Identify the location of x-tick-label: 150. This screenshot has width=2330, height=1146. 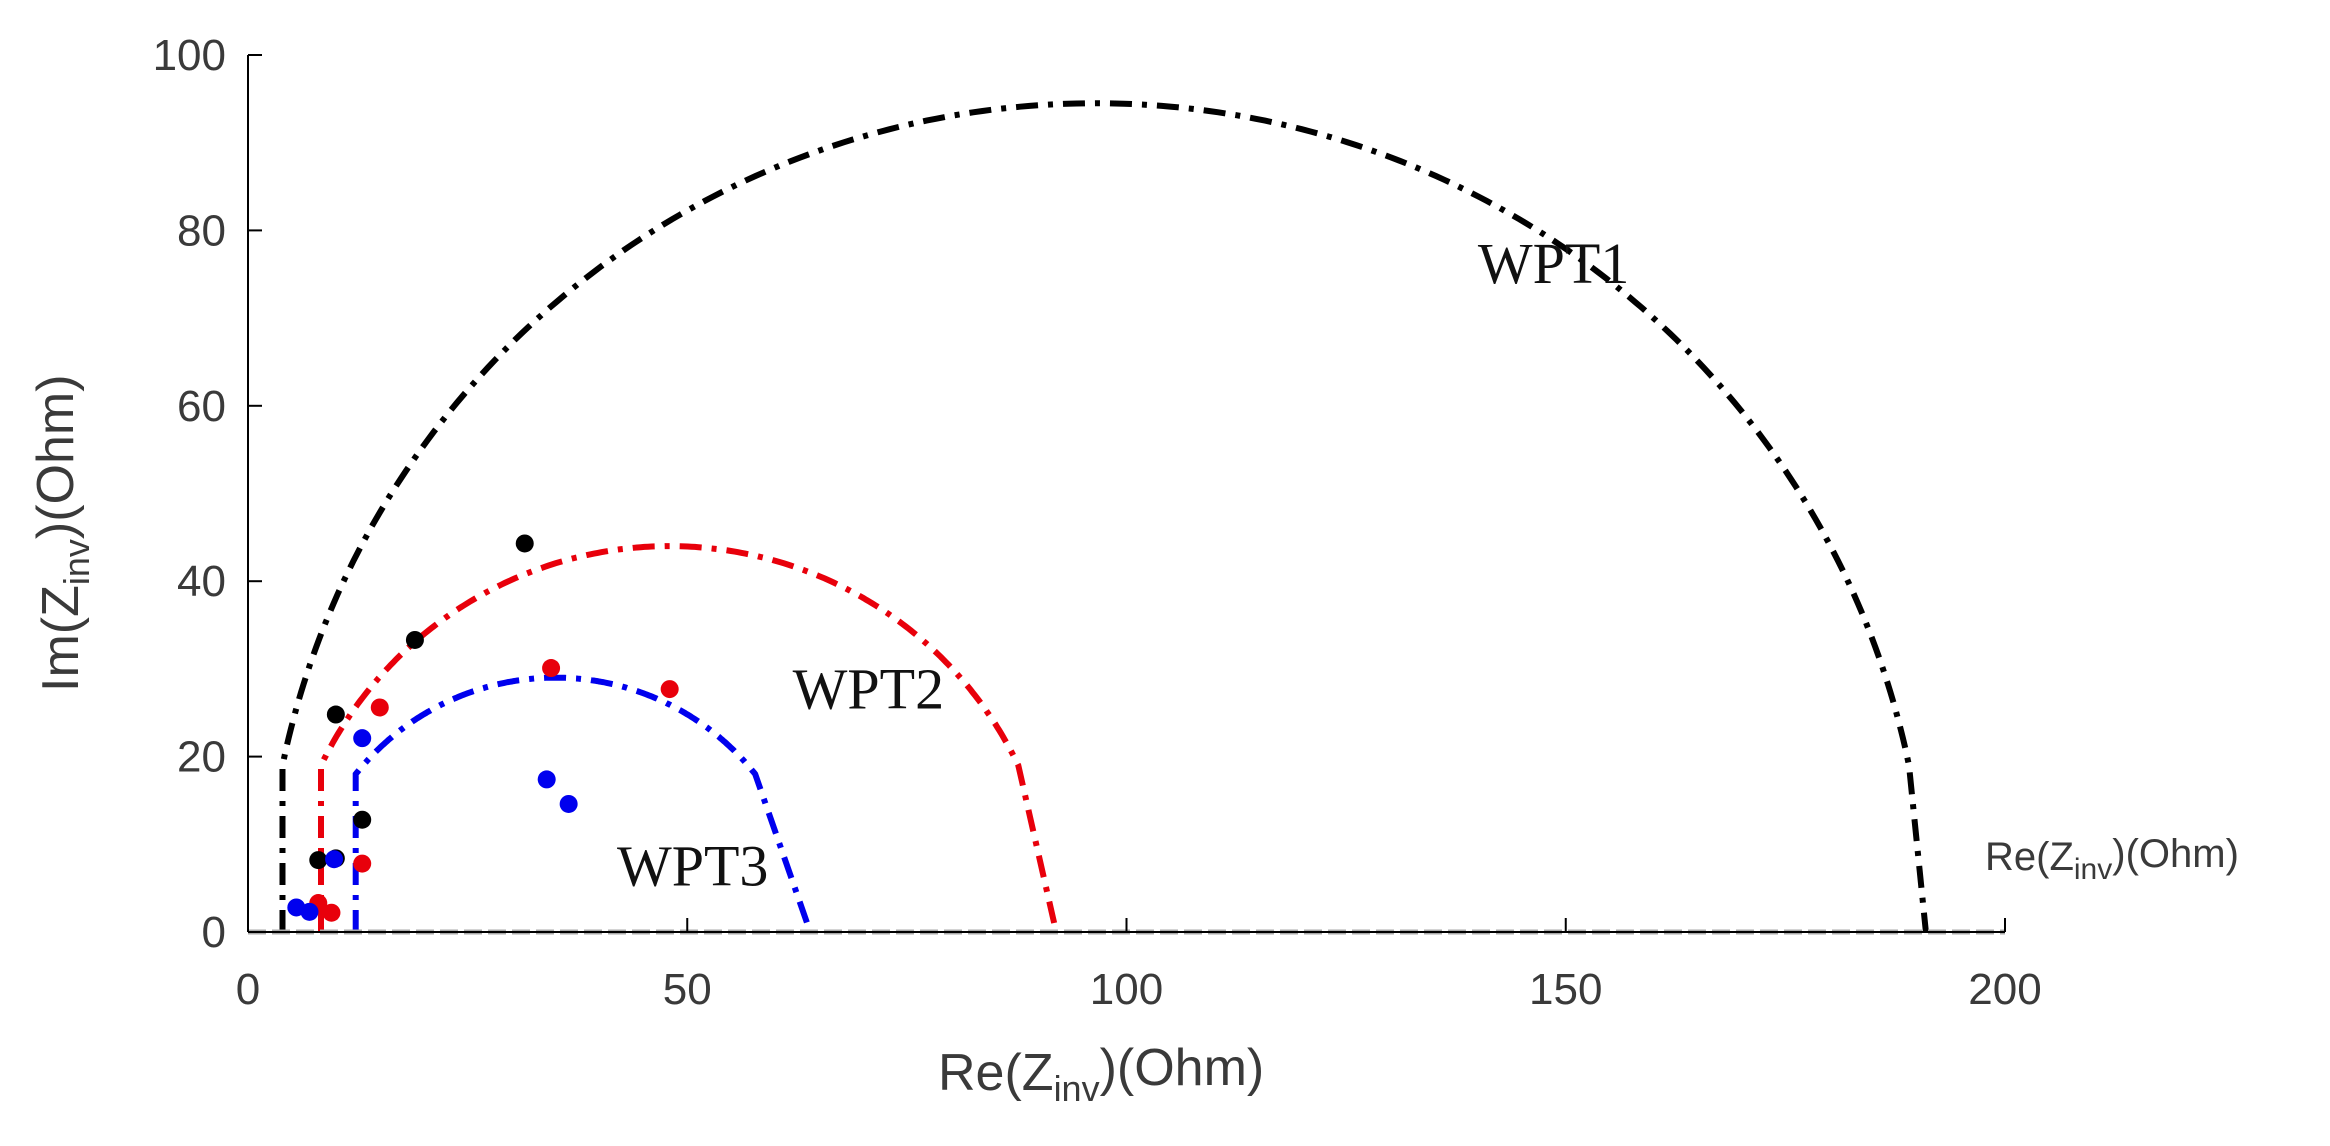
(1565, 989).